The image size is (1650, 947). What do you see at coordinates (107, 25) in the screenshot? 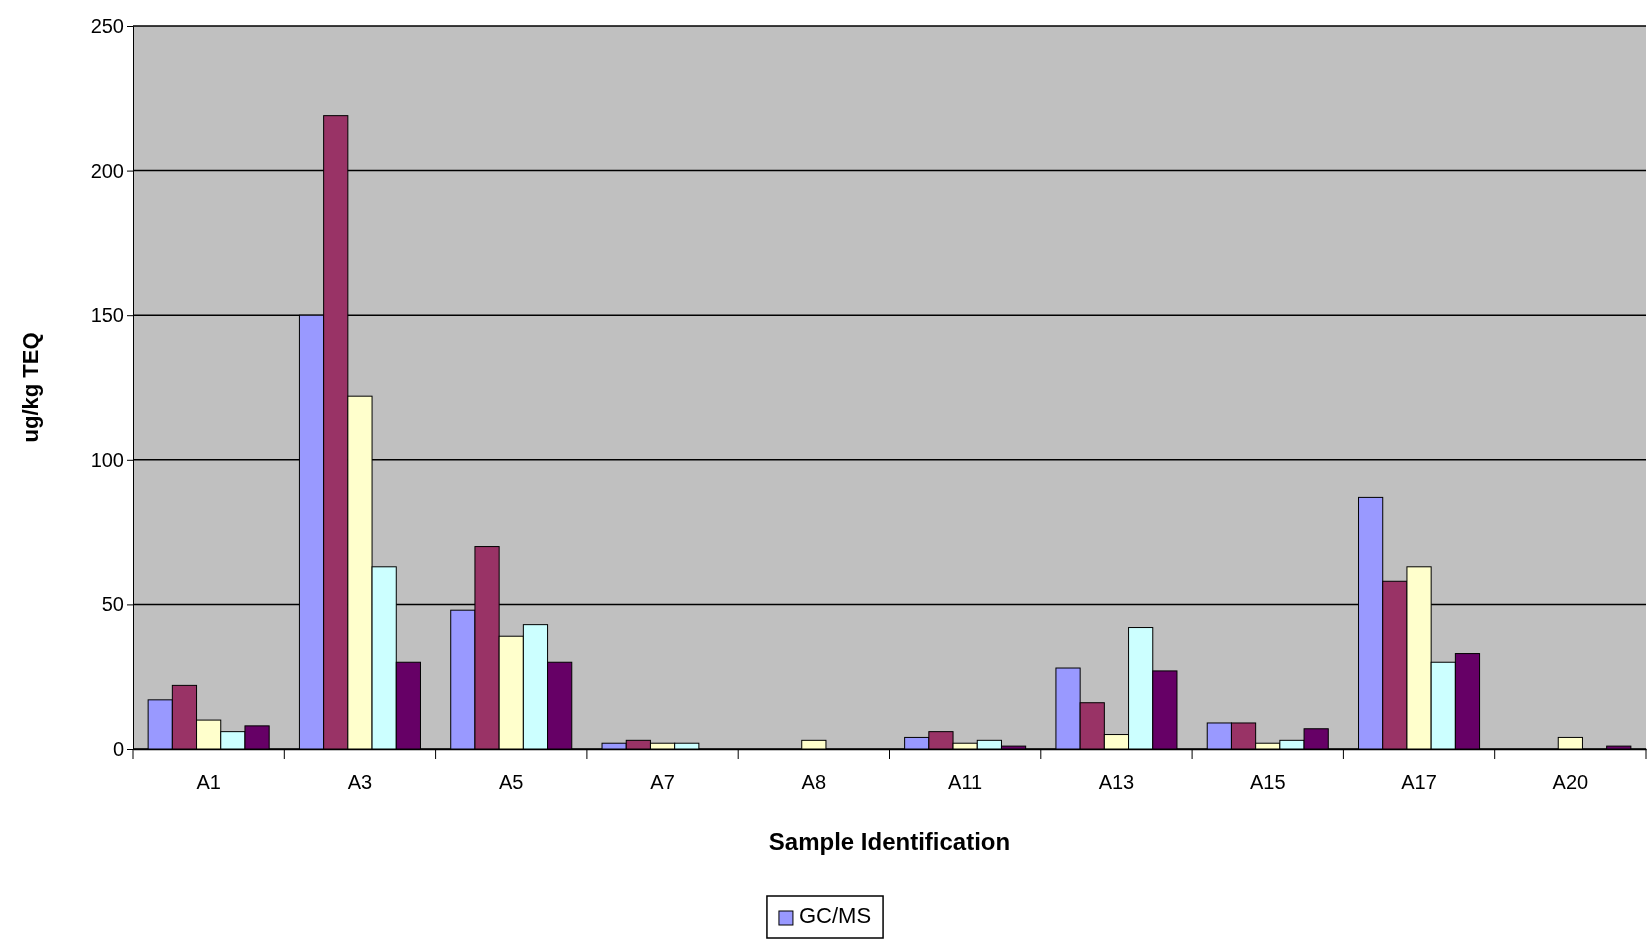
I see `y-tick-label: 250` at bounding box center [107, 25].